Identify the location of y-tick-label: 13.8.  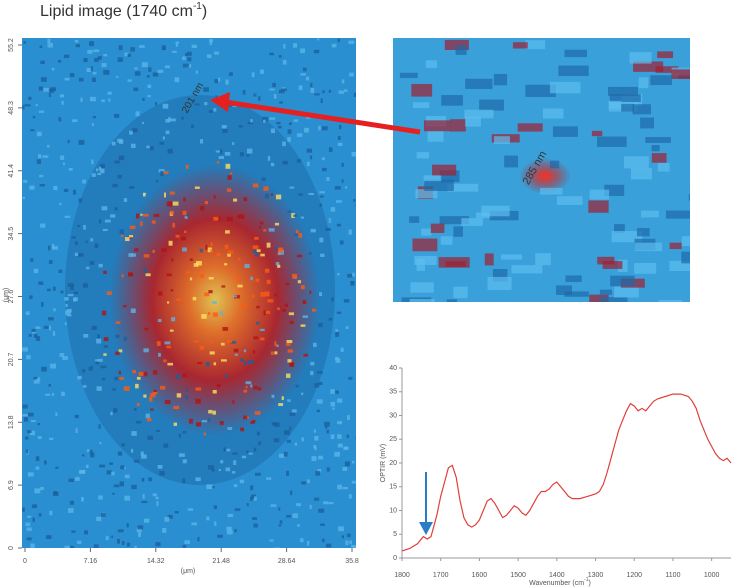
(11, 422).